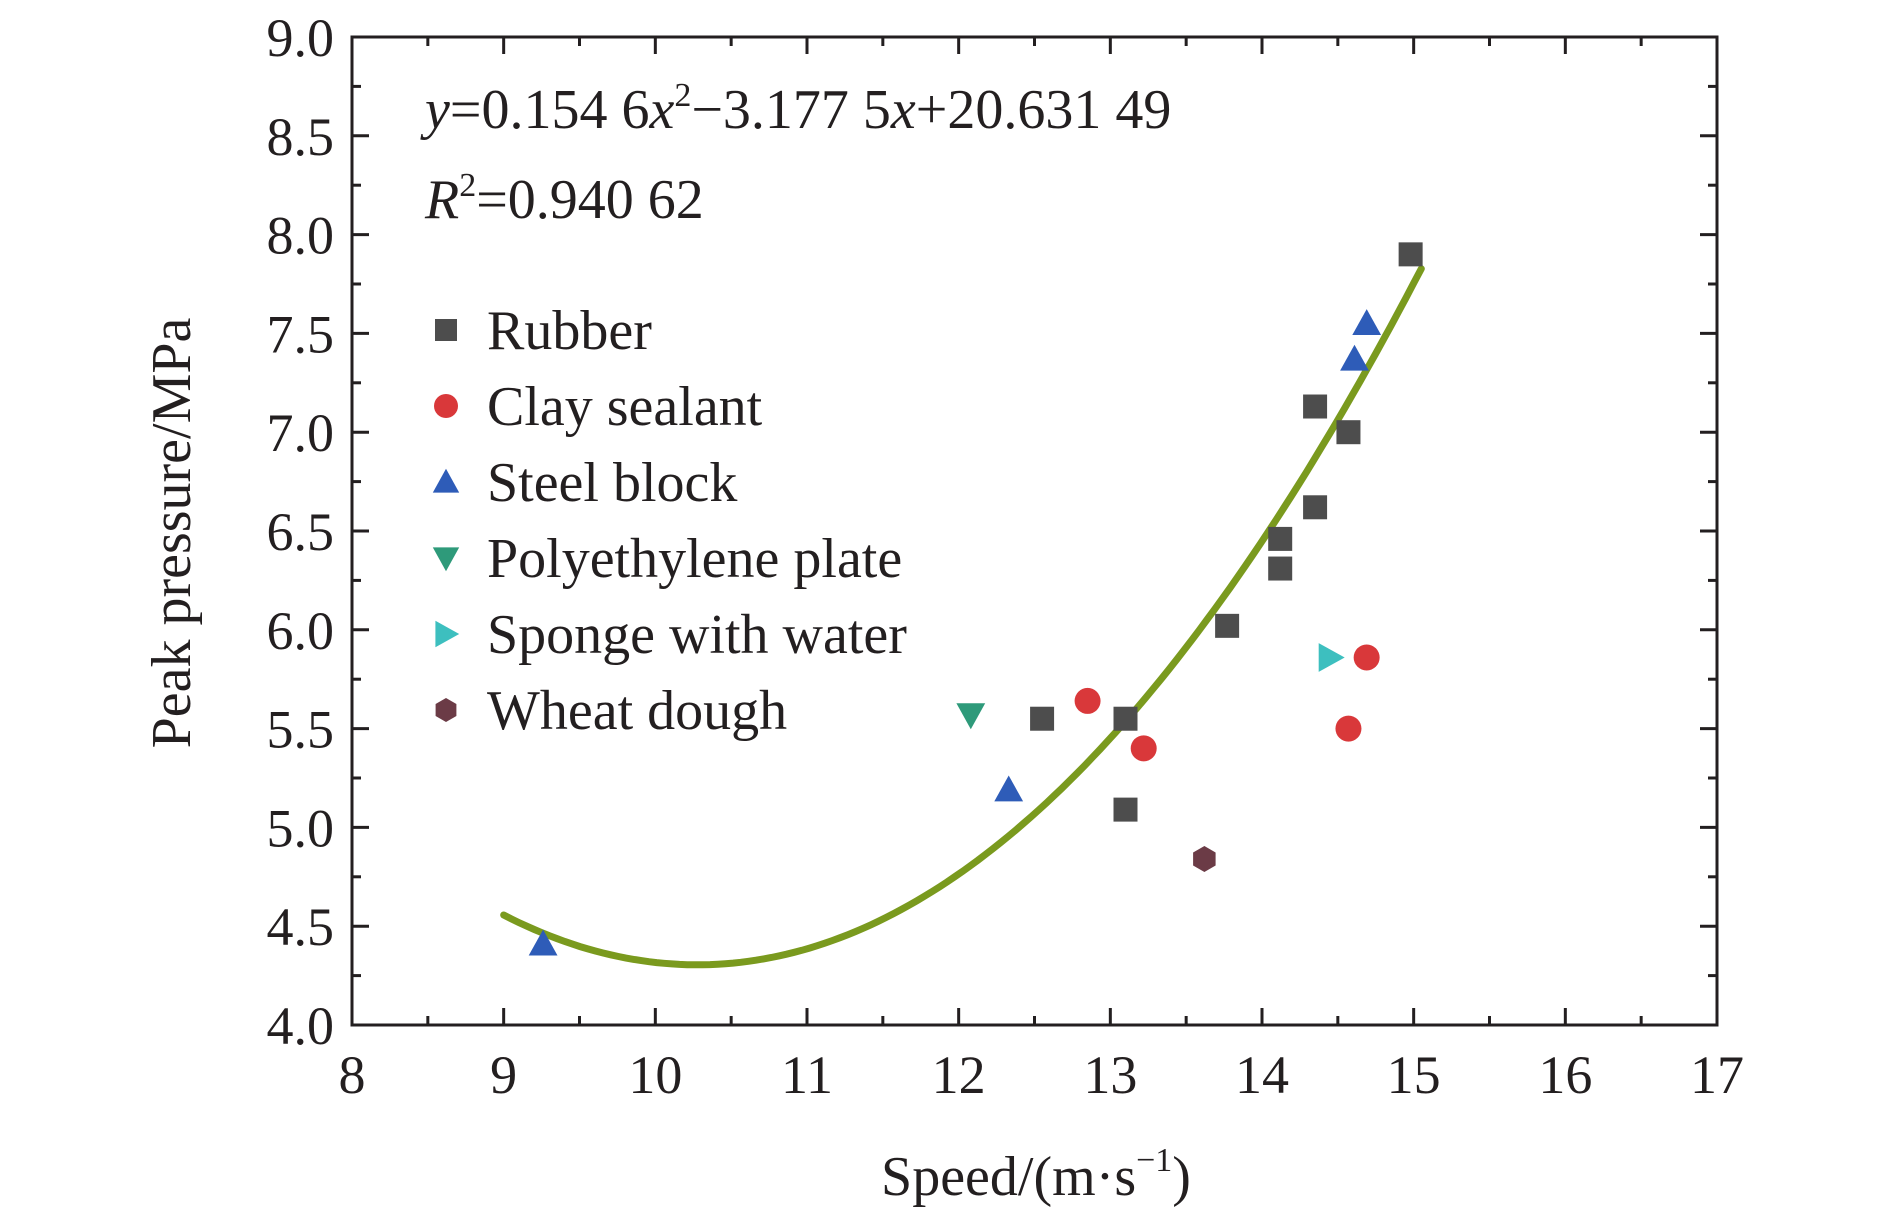 The image size is (1890, 1217). What do you see at coordinates (301, 137) in the screenshot?
I see `y-tick-label: 8.5` at bounding box center [301, 137].